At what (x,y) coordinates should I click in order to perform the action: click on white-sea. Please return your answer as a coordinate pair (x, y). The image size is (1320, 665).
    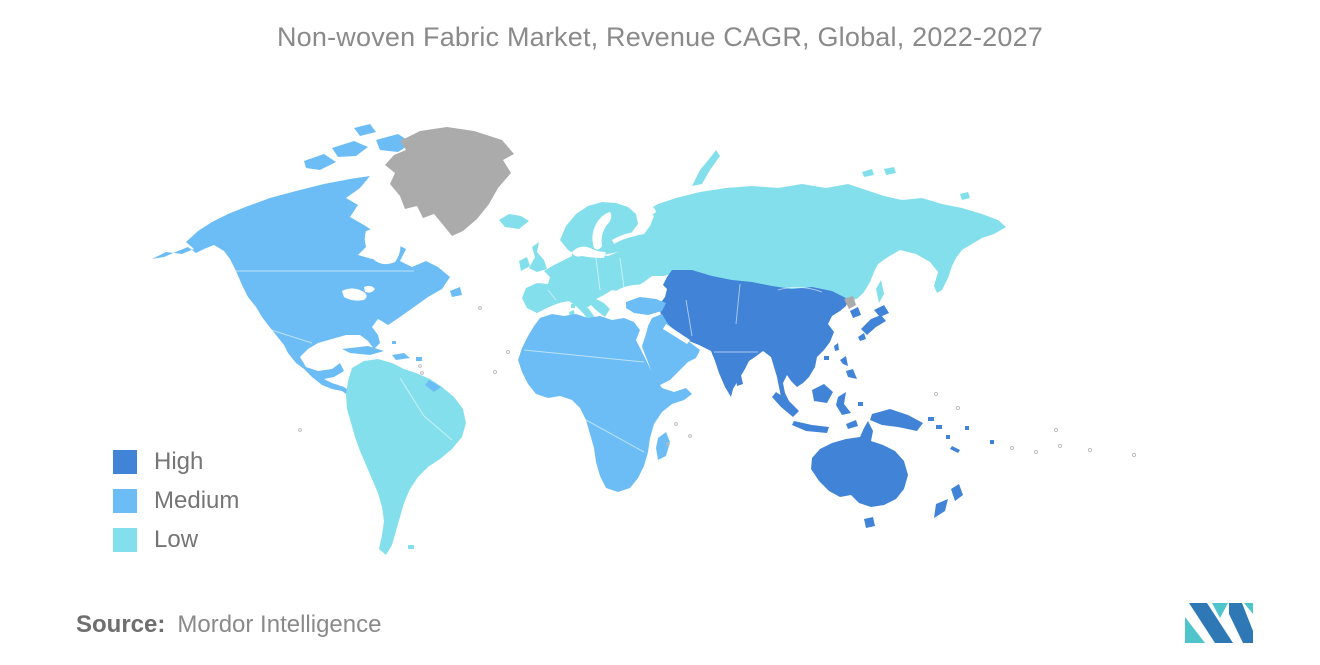
    Looking at the image, I should click on (651, 210).